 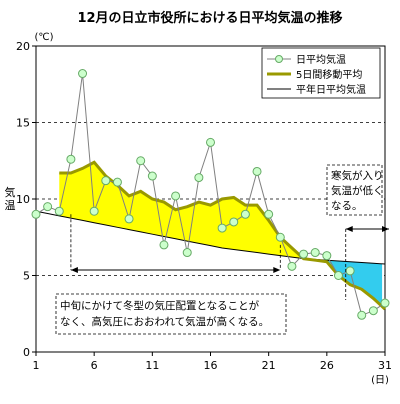 I want to click on legend-label-normal: 平年日平均気温, so click(x=331, y=89).